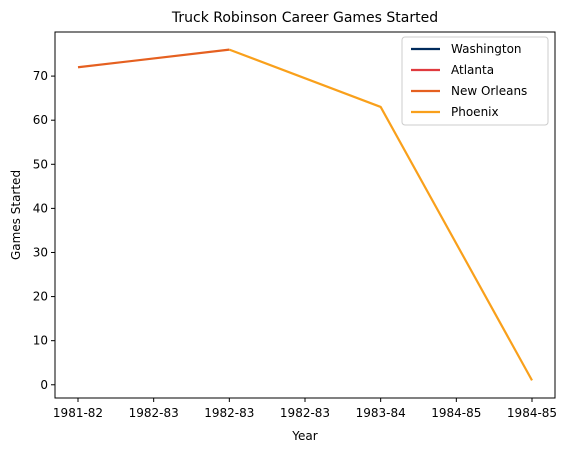 This screenshot has width=569, height=457. I want to click on y-tick-label: 10, so click(40, 341).